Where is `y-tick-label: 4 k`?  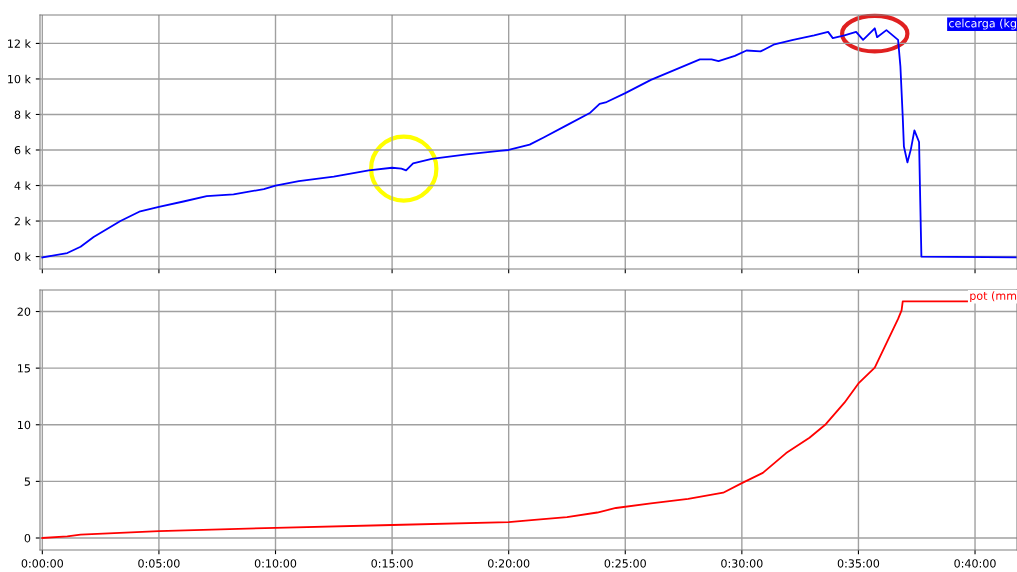 y-tick-label: 4 k is located at coordinates (22, 185).